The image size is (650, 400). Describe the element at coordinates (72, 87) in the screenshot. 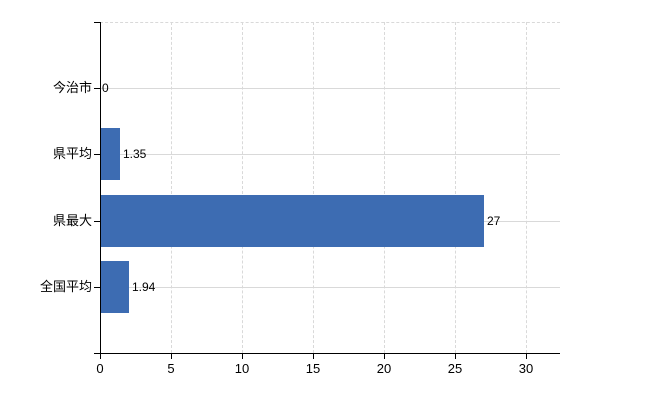

I see `category-label: 今治市` at that location.